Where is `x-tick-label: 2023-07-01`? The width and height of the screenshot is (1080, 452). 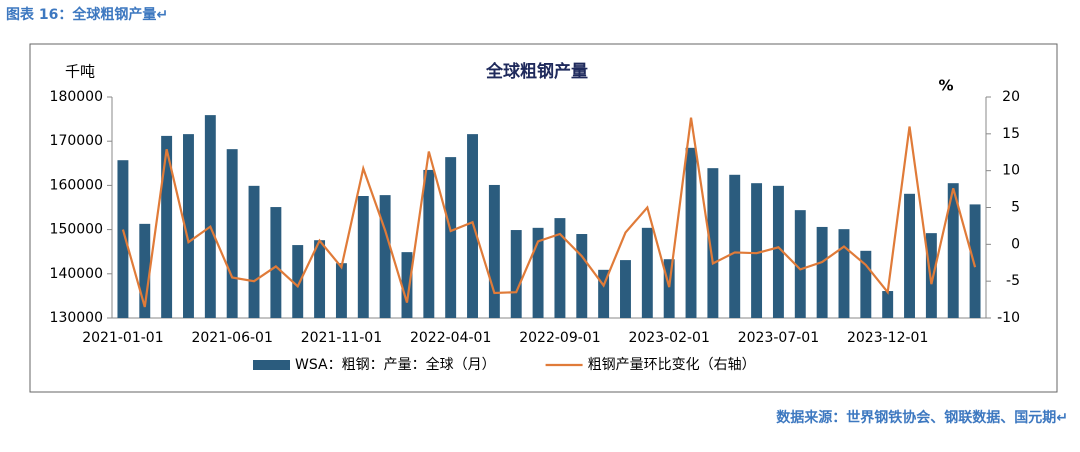
x-tick-label: 2023-07-01 is located at coordinates (778, 338).